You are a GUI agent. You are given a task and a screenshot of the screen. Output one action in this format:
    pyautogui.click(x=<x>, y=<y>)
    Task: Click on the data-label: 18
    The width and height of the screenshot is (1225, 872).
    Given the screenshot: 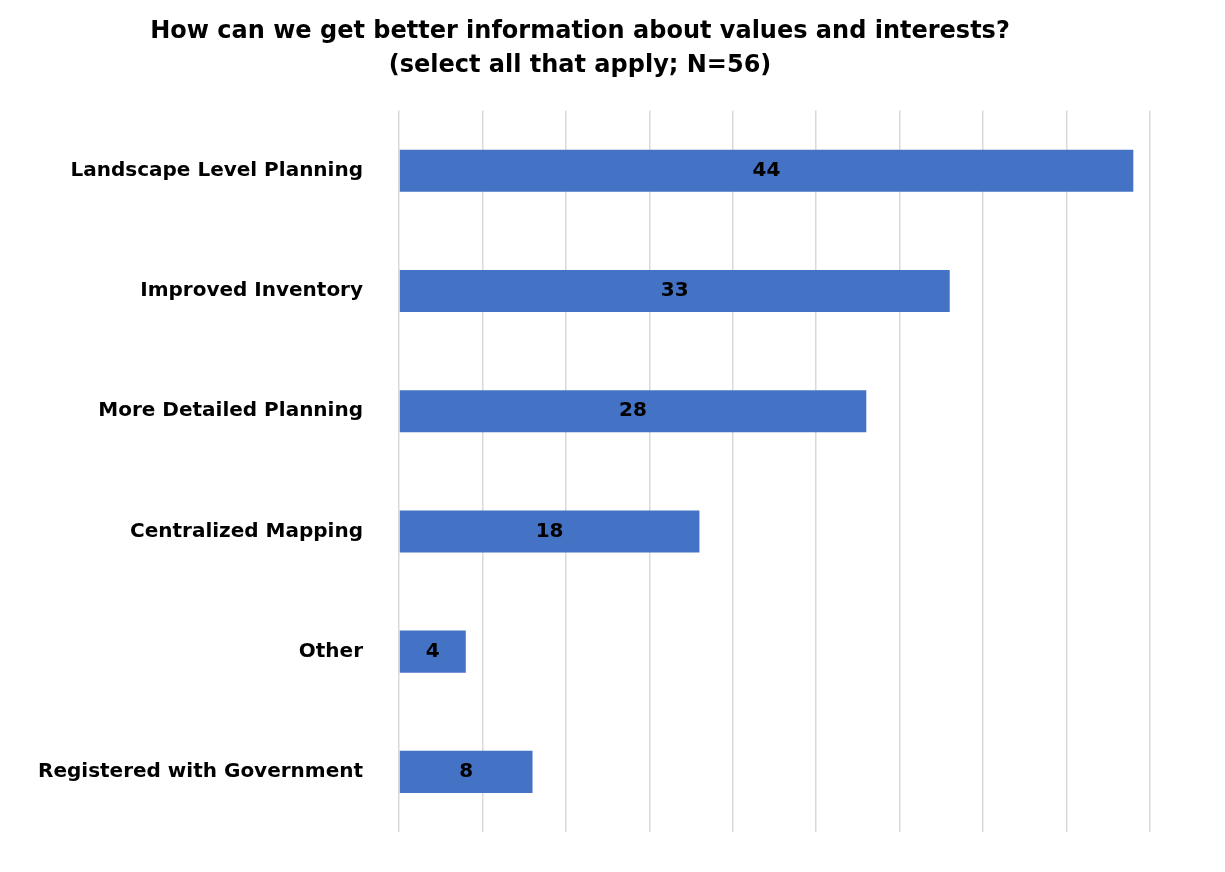 What is the action you would take?
    pyautogui.click(x=549, y=529)
    